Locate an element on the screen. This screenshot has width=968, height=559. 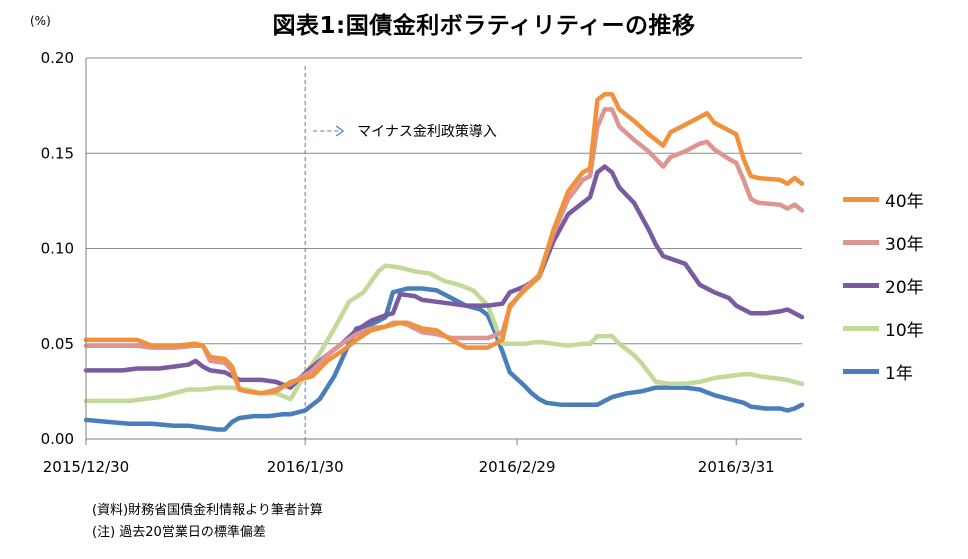
policy-arrow-head is located at coordinates (340, 131).